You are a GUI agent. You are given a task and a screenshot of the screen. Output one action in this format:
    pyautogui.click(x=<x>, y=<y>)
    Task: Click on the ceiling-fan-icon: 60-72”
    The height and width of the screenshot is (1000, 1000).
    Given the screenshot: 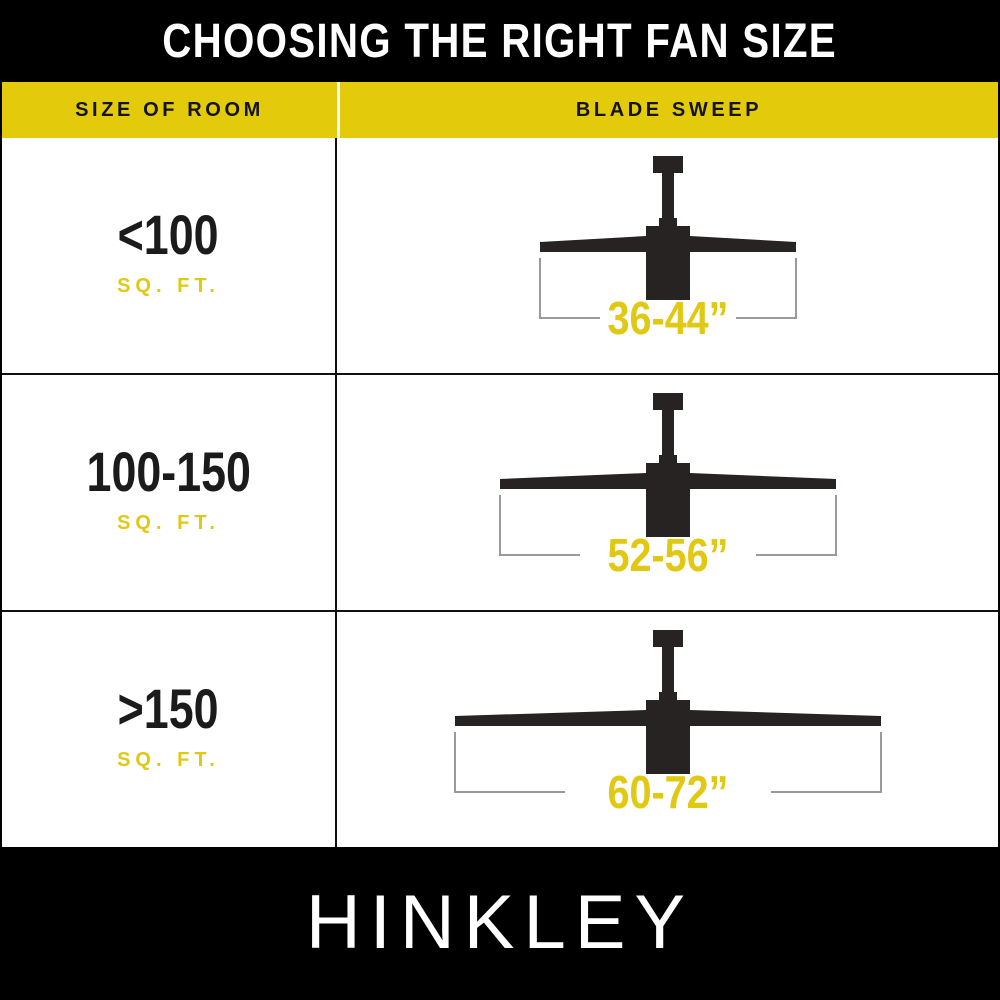 What is the action you would take?
    pyautogui.click(x=667, y=724)
    